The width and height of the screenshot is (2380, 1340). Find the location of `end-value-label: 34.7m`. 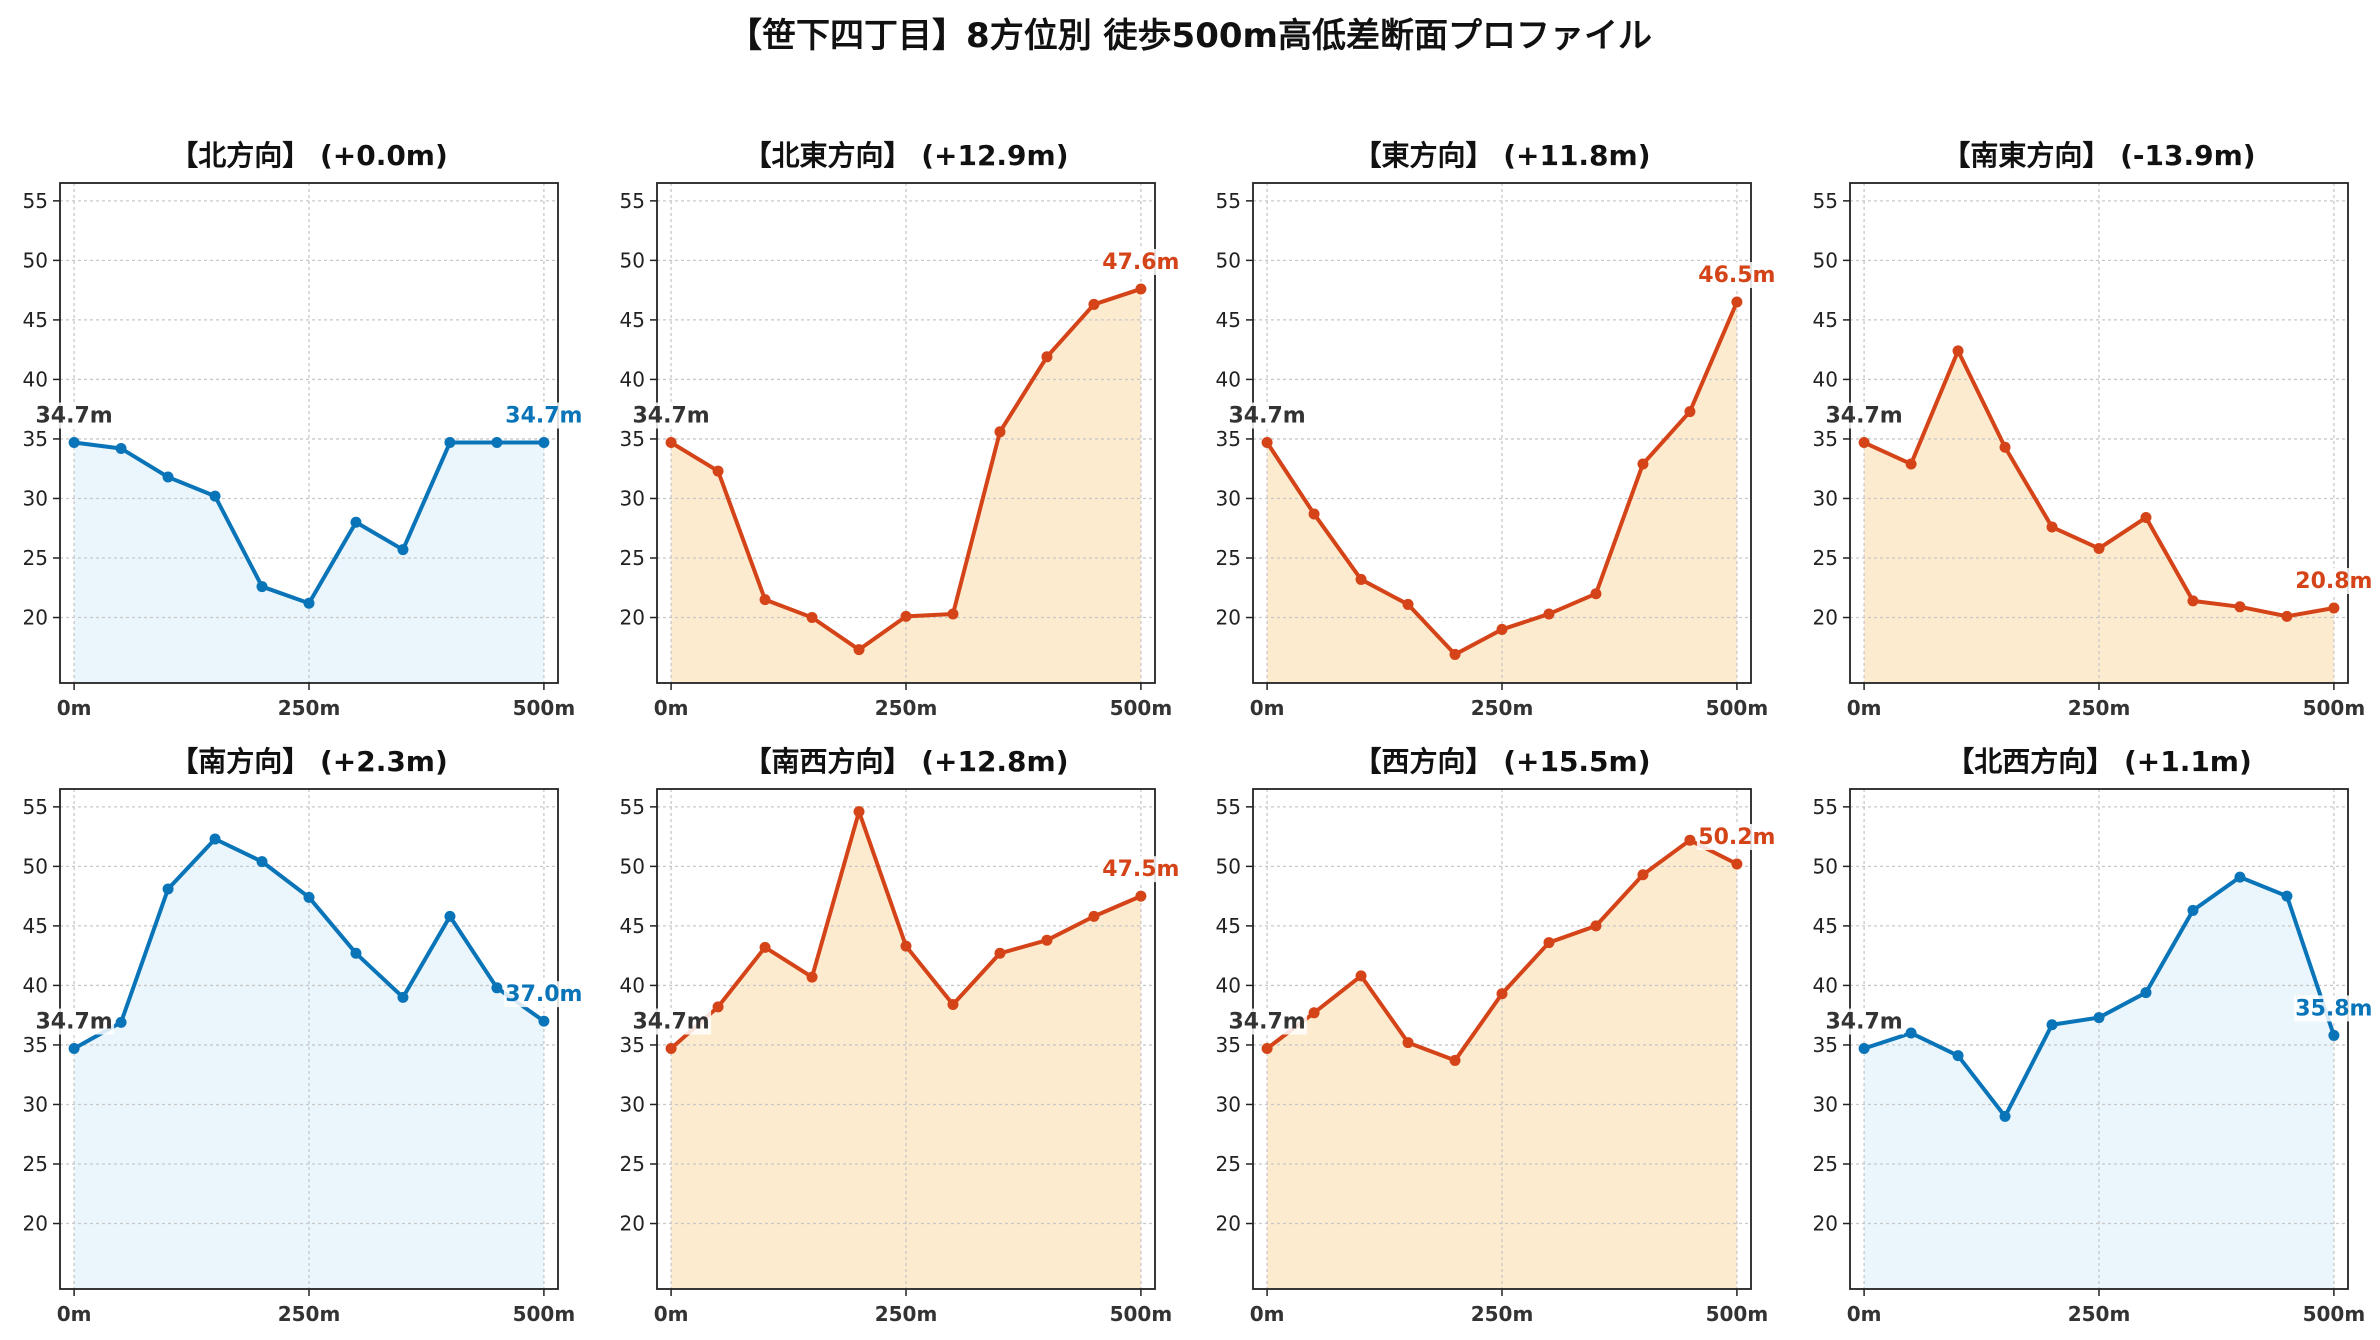

end-value-label: 34.7m is located at coordinates (543, 416).